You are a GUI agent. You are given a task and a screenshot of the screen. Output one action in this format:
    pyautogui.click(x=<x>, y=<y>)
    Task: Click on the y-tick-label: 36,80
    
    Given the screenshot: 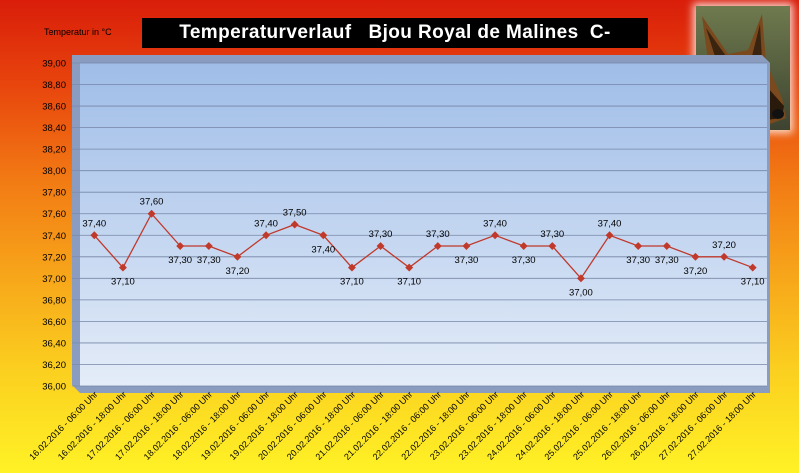 What is the action you would take?
    pyautogui.click(x=54, y=300)
    